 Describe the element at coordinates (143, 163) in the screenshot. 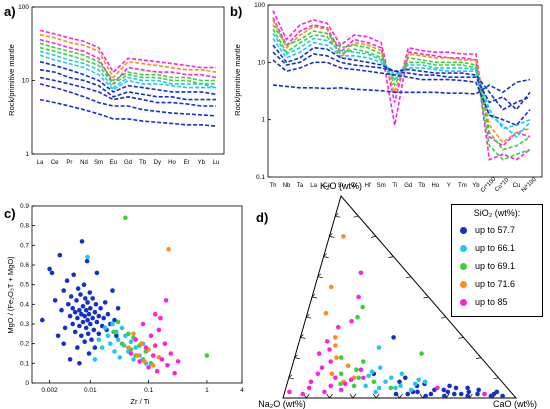

I see `panel-a-x-tick-Tb: Tb` at that location.